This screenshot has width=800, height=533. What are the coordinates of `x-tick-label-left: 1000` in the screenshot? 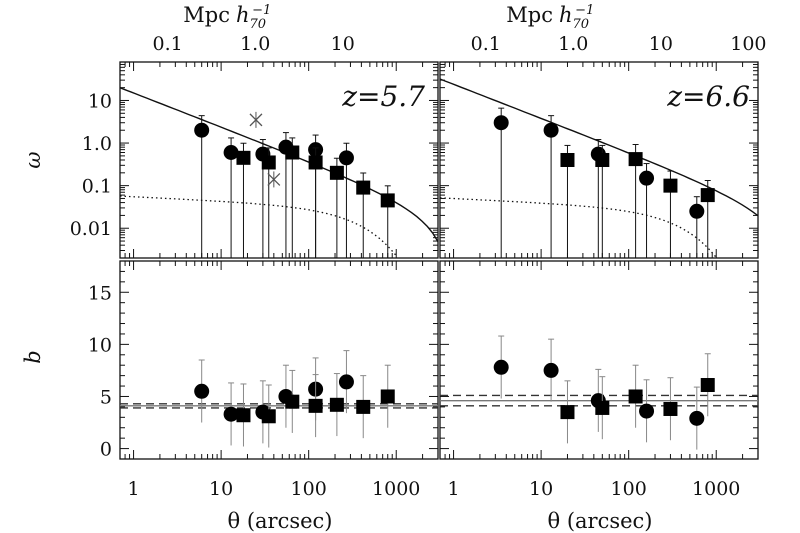 It's located at (396, 489).